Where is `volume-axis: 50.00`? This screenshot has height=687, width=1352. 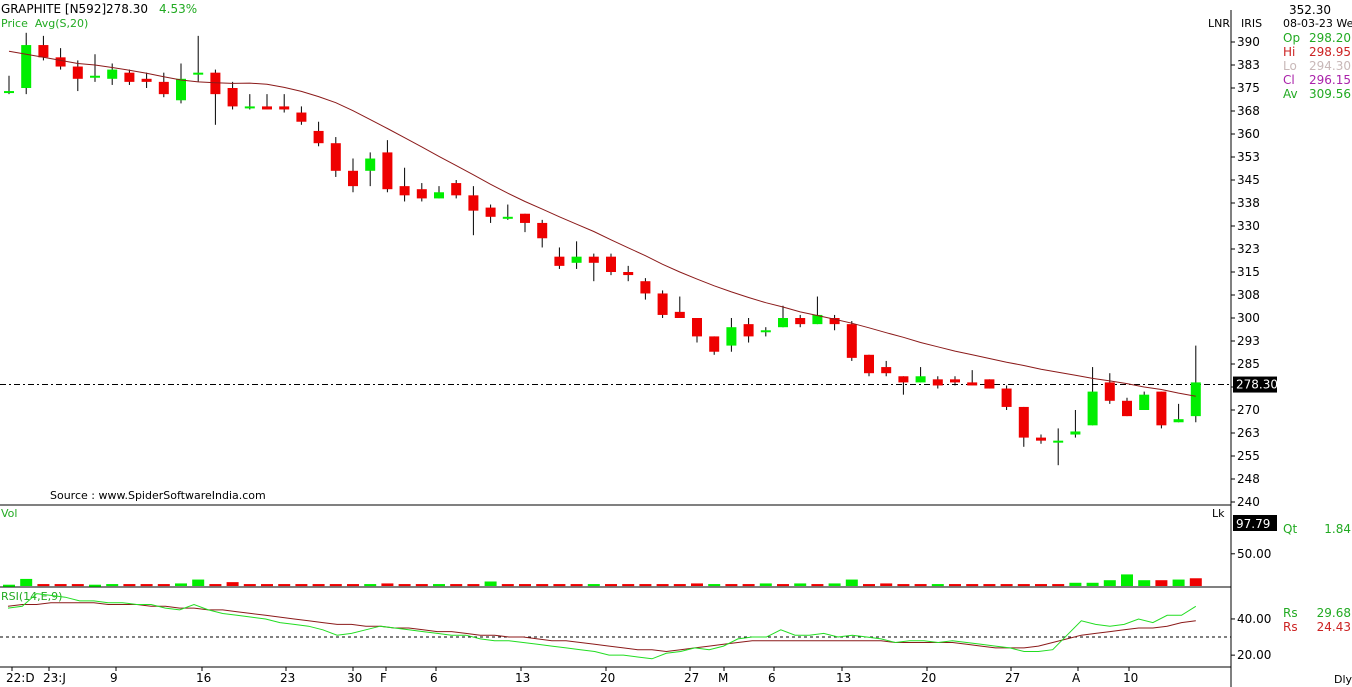 volume-axis: 50.00 is located at coordinates (1251, 554).